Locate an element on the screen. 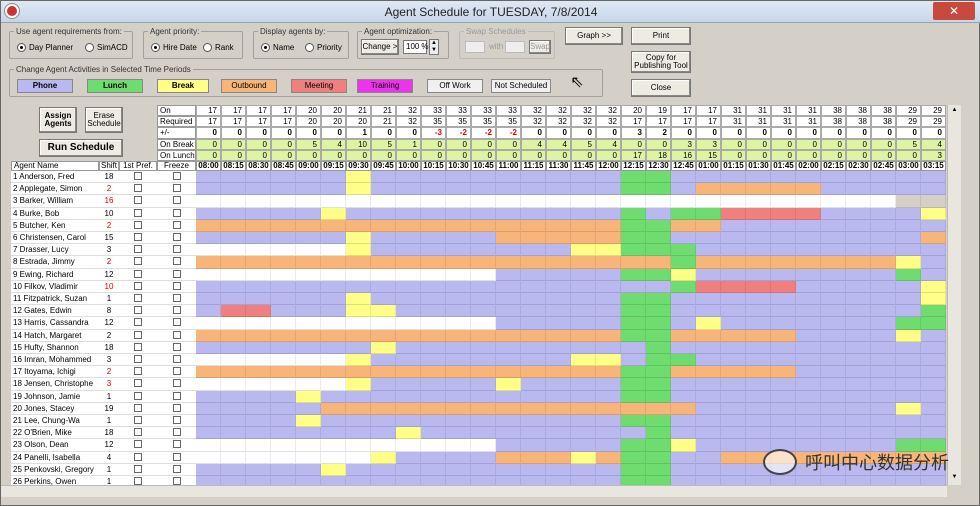 The width and height of the screenshot is (980, 506). agent-name: 6 Christensen, Carol is located at coordinates (55, 238).